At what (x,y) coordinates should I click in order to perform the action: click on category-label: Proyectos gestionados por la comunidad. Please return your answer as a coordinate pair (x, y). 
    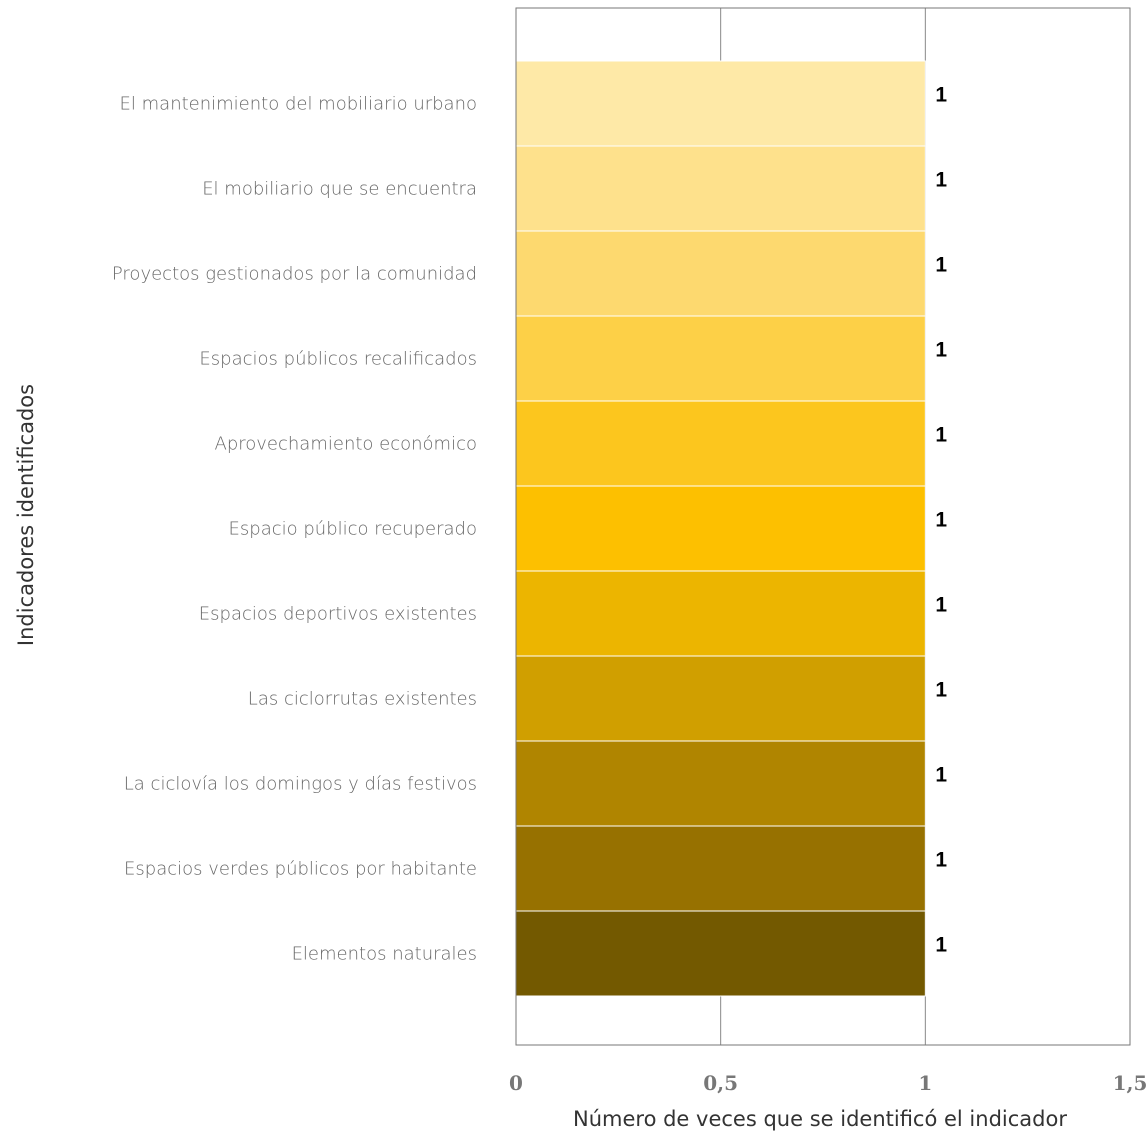
    Looking at the image, I should click on (294, 274).